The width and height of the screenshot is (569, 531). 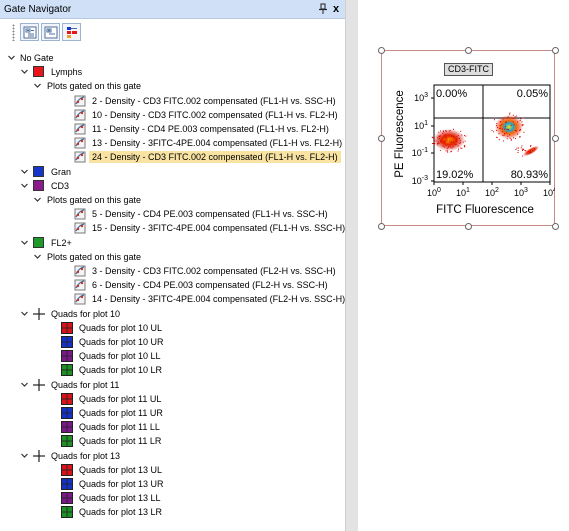 I want to click on tree-item-cd3: CD3, so click(x=172, y=186).